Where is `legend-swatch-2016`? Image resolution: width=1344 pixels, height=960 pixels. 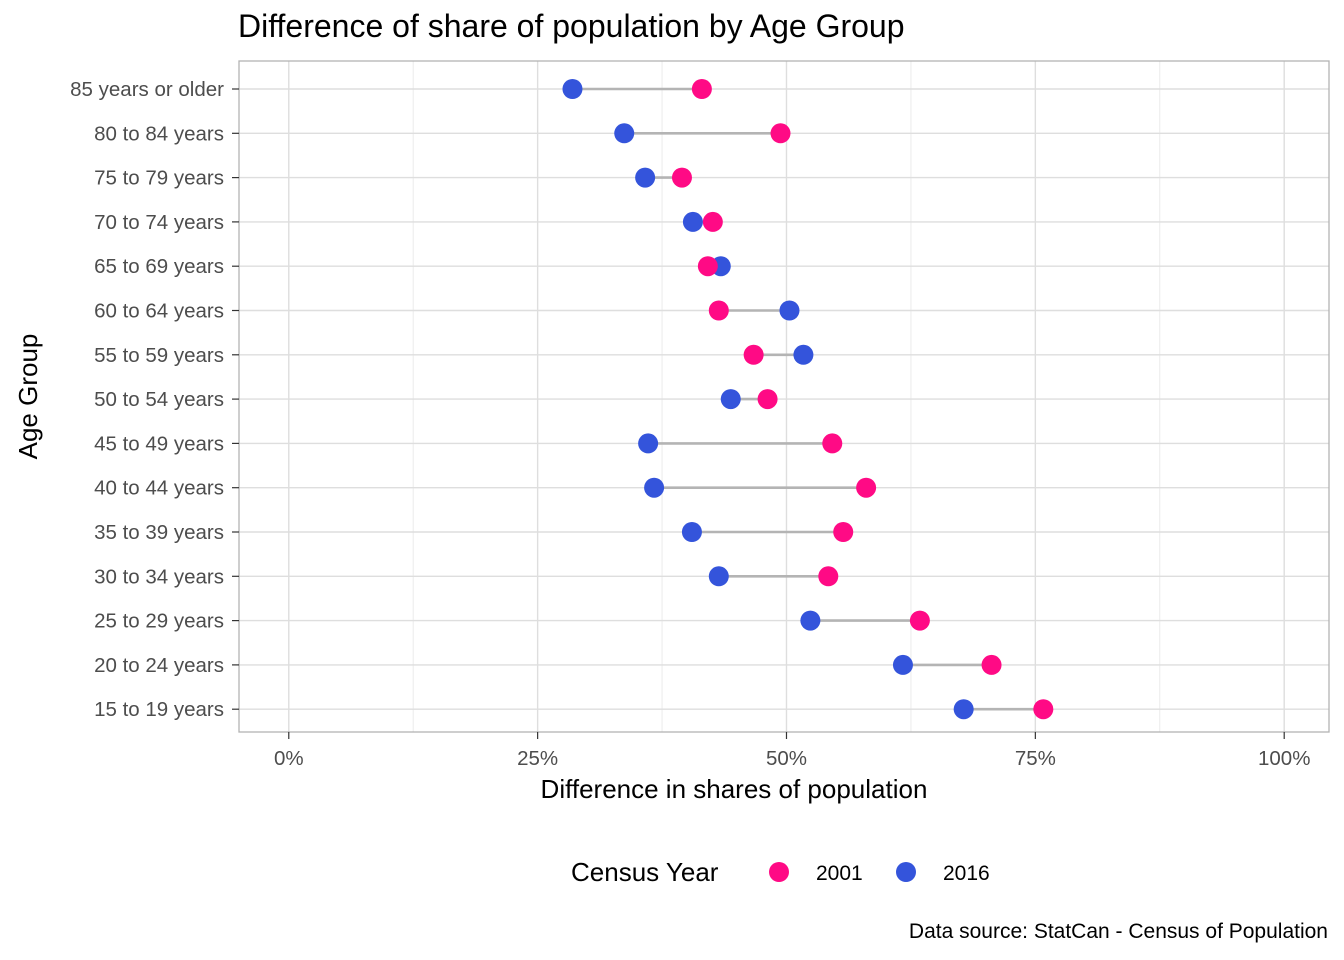 legend-swatch-2016 is located at coordinates (906, 872).